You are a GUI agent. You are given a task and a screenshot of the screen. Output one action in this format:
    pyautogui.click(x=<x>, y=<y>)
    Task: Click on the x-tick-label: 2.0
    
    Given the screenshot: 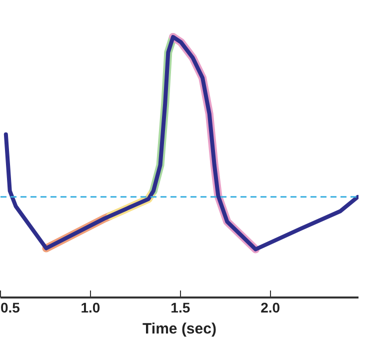 What is the action you would take?
    pyautogui.click(x=270, y=308)
    